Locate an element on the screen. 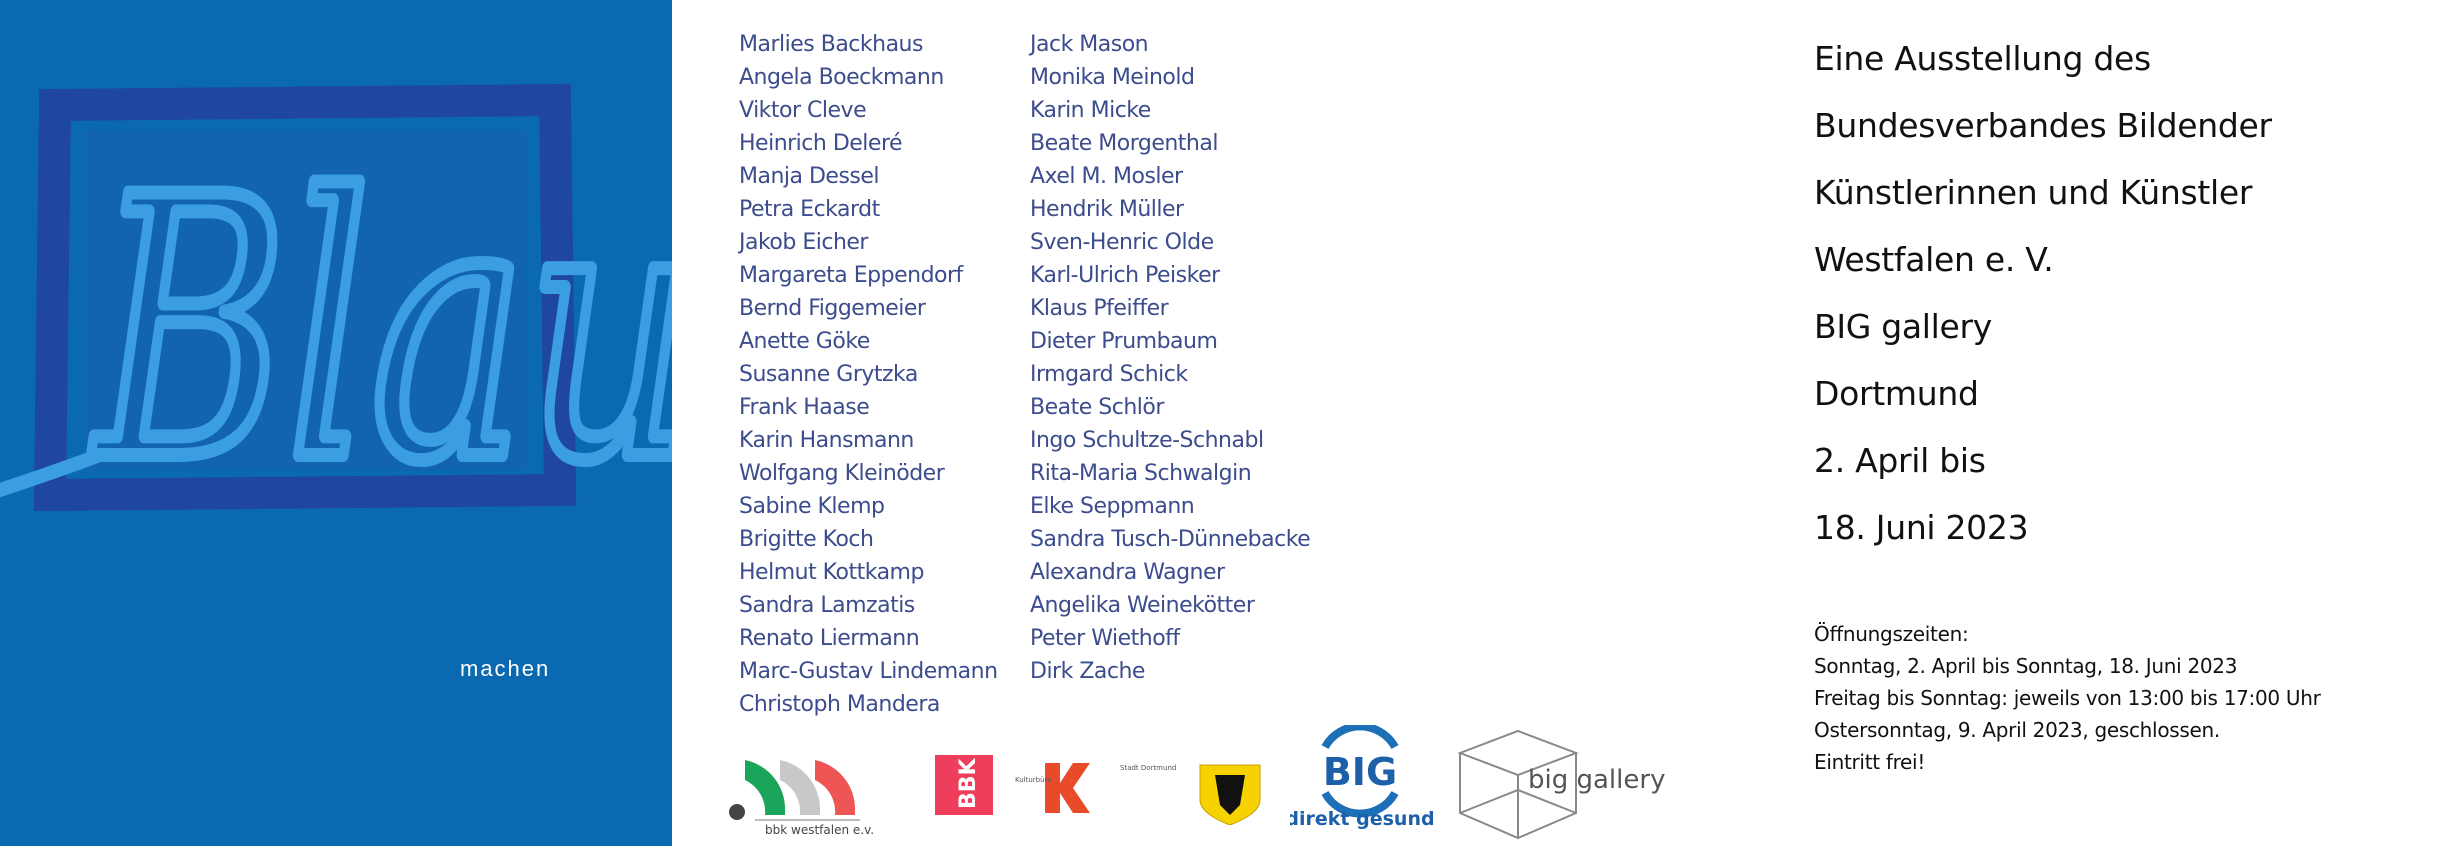 The image size is (2440, 846). cover-subtitle: machen is located at coordinates (505, 668).